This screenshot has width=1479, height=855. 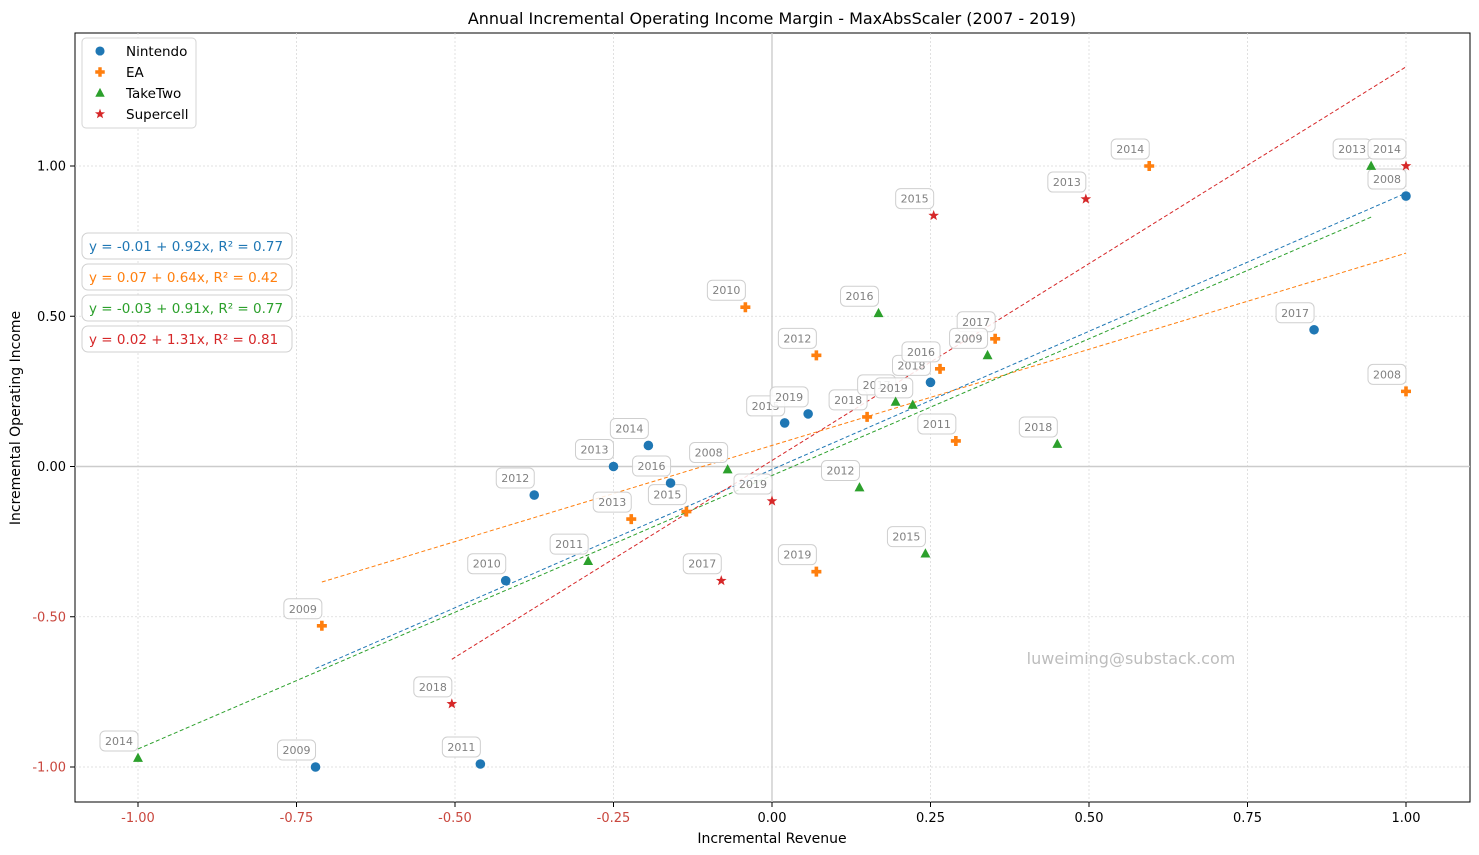 I want to click on legend: Nintendo EA TakeTwo Supercell, so click(x=139, y=83).